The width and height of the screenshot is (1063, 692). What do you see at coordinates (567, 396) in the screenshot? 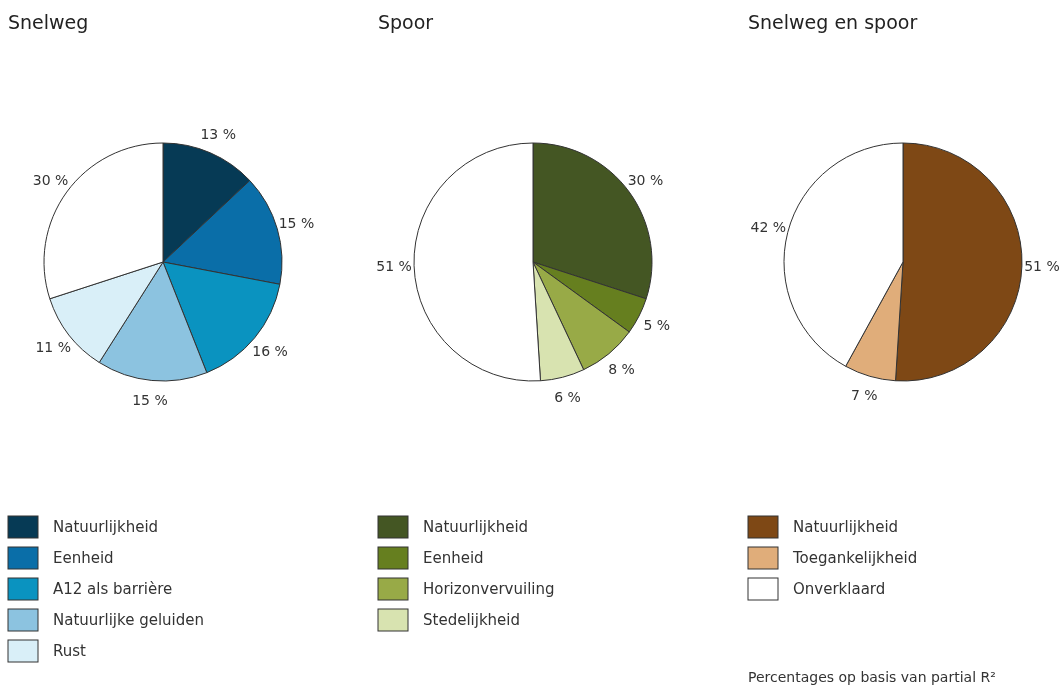
I see `data-label: 6 %` at bounding box center [567, 396].